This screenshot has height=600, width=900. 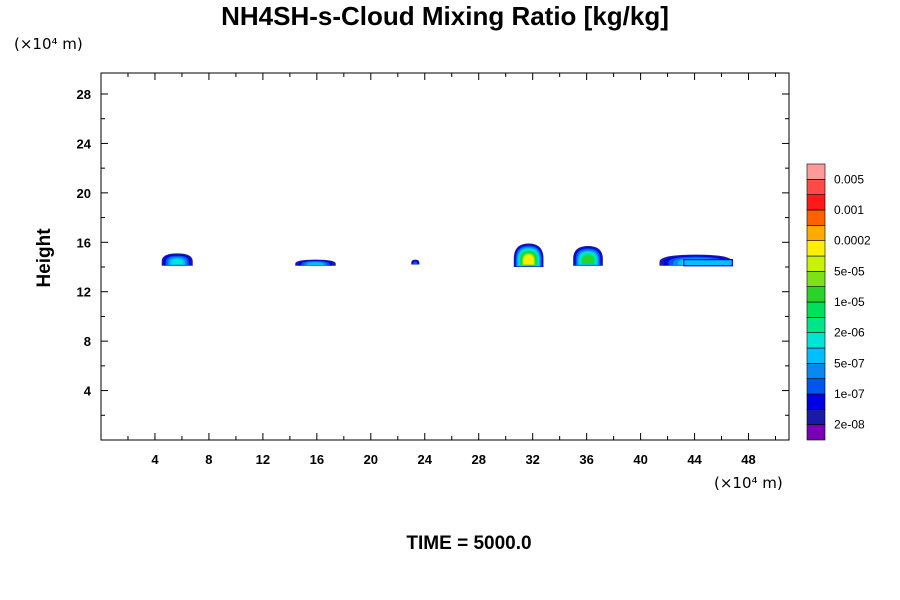 I want to click on colorbar-label: 5e-05, so click(x=849, y=271).